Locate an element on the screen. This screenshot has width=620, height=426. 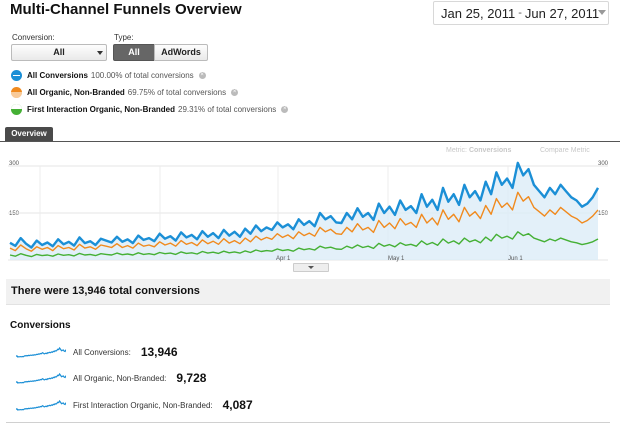
y-tick-right-150: 150 is located at coordinates (603, 214).